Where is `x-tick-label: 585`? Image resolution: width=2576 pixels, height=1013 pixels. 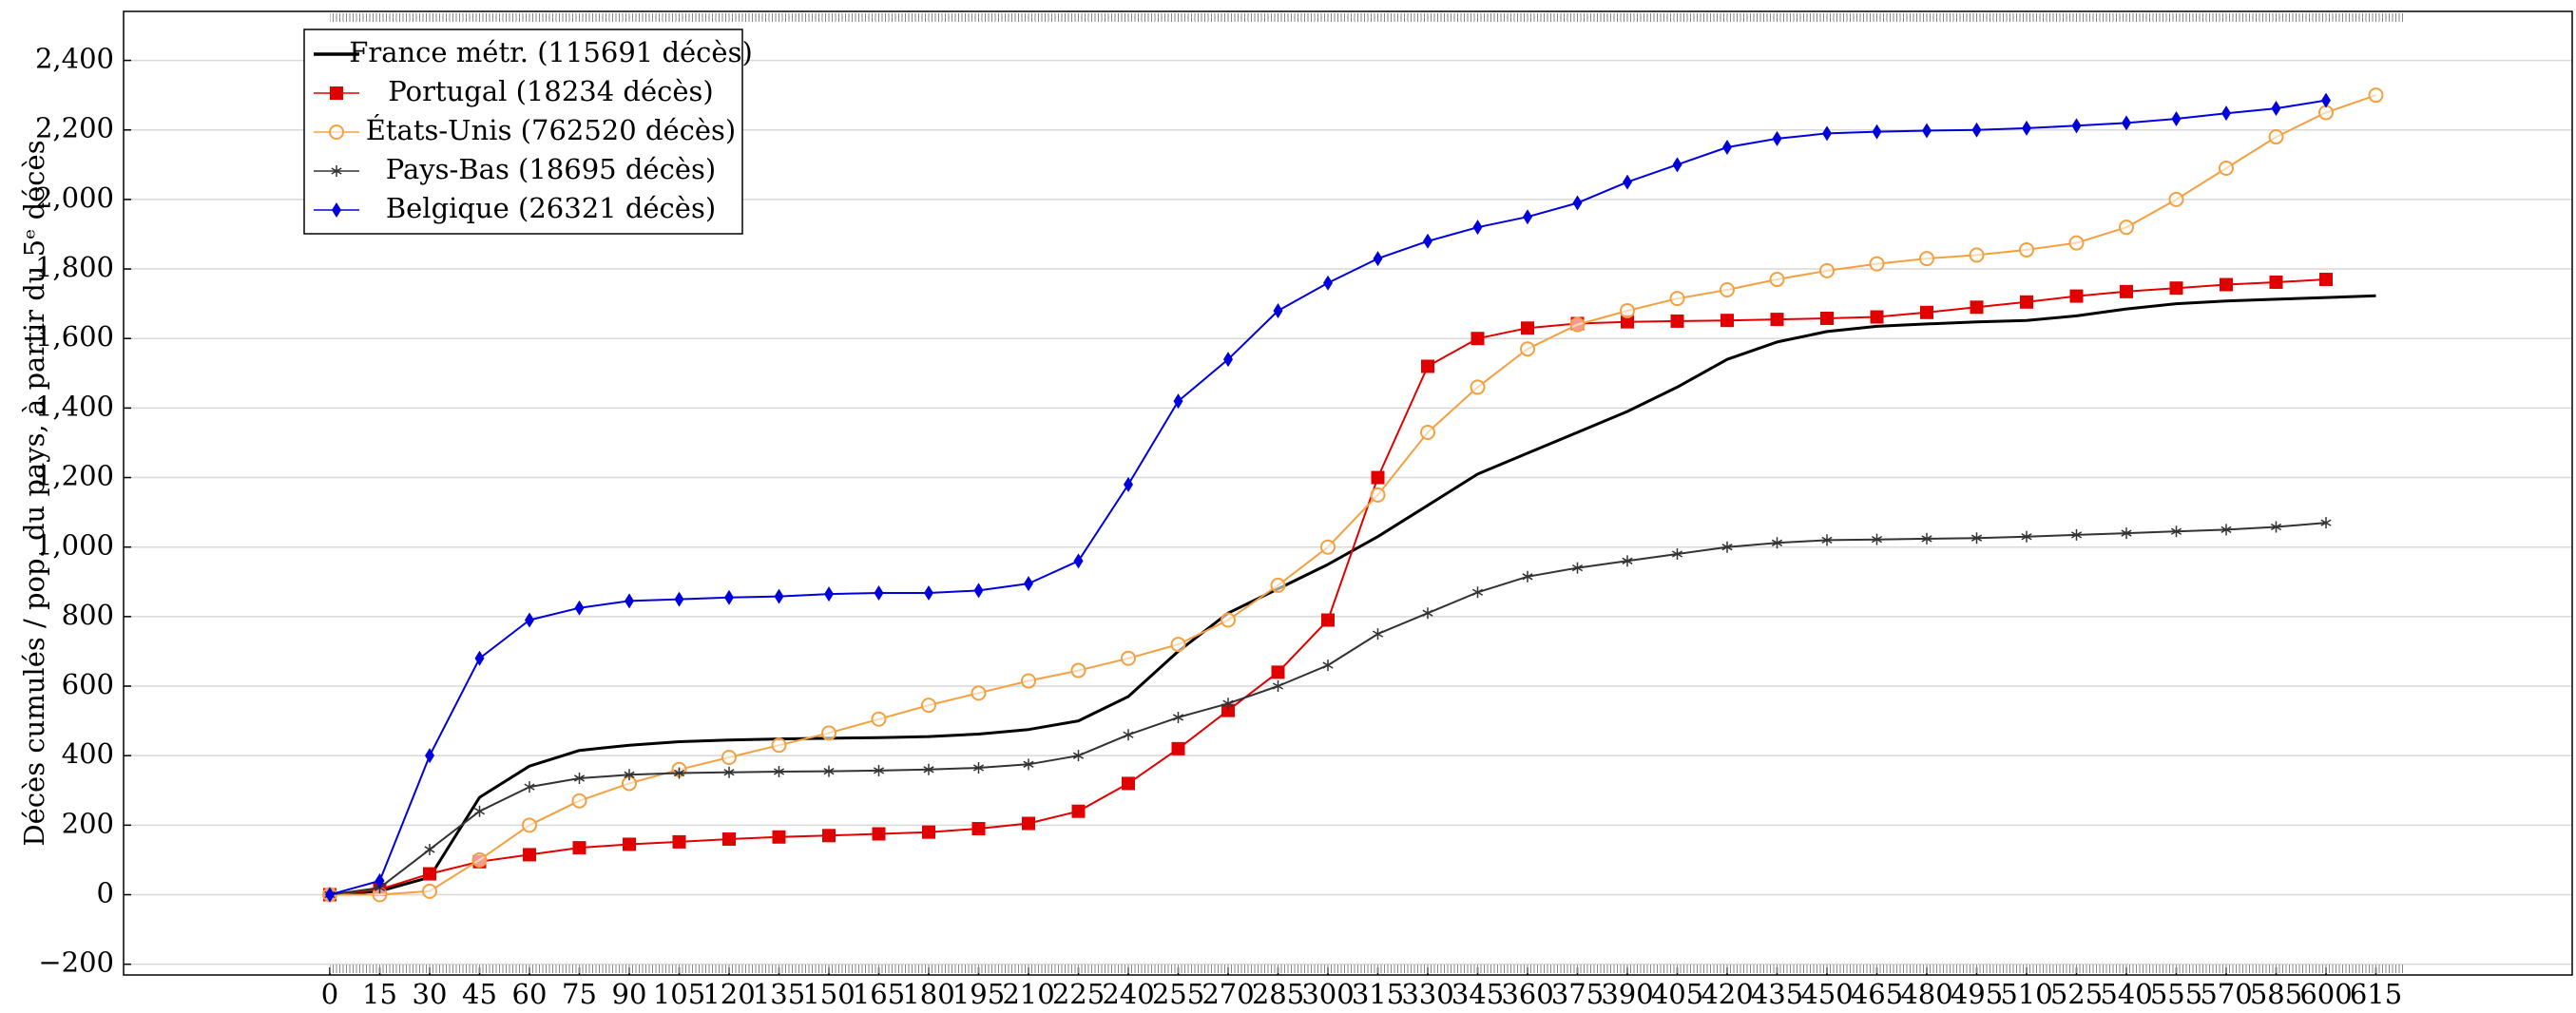 x-tick-label: 585 is located at coordinates (2276, 994).